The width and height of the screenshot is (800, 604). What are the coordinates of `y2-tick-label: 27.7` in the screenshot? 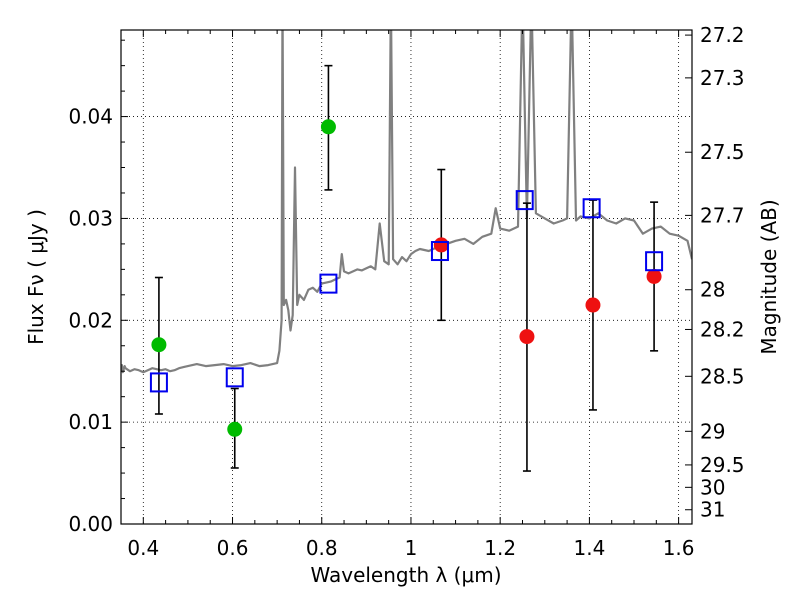 It's located at (722, 215).